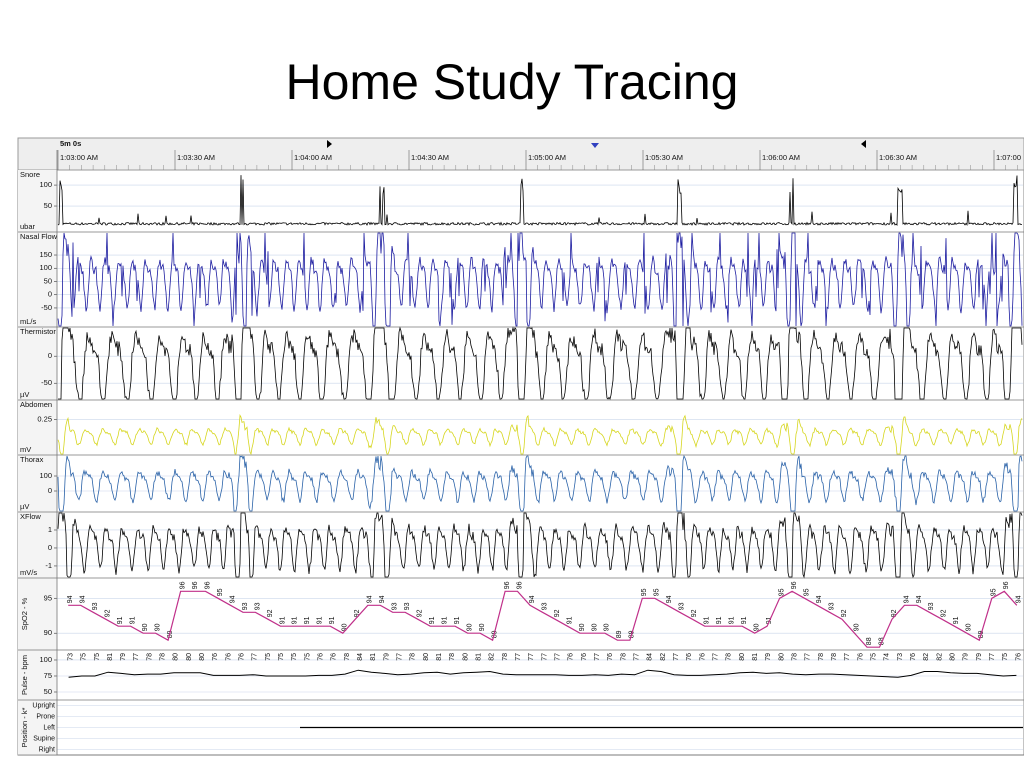 This screenshot has height=773, width=1024. Describe the element at coordinates (46, 307) in the screenshot. I see `y-tick-label: -50` at that location.